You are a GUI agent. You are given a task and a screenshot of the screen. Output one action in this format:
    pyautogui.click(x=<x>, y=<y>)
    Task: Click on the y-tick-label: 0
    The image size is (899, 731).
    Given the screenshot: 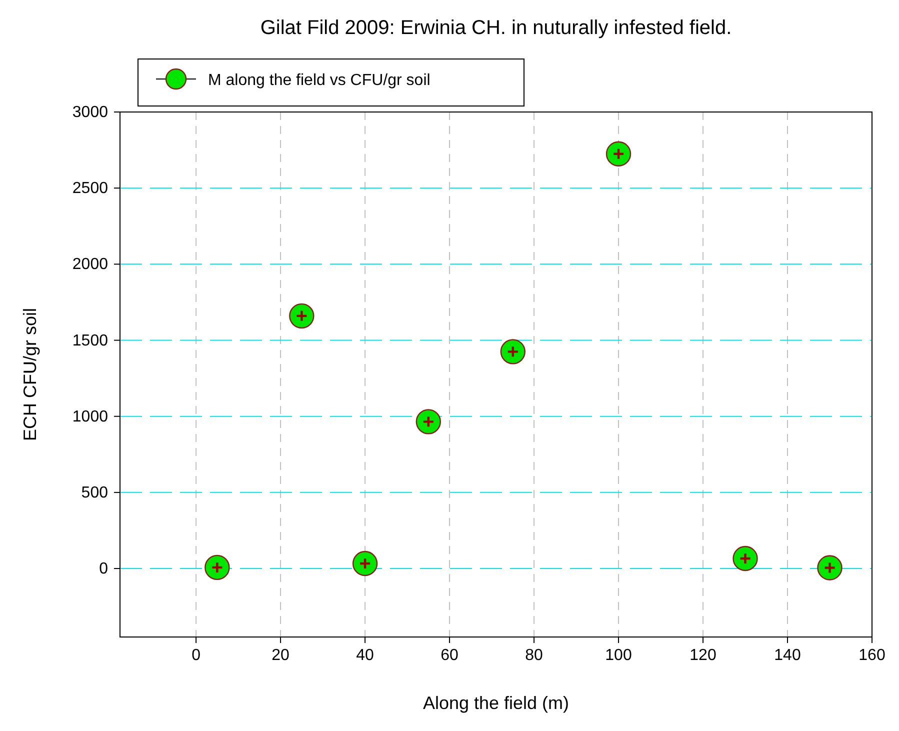 What is the action you would take?
    pyautogui.click(x=103, y=569)
    